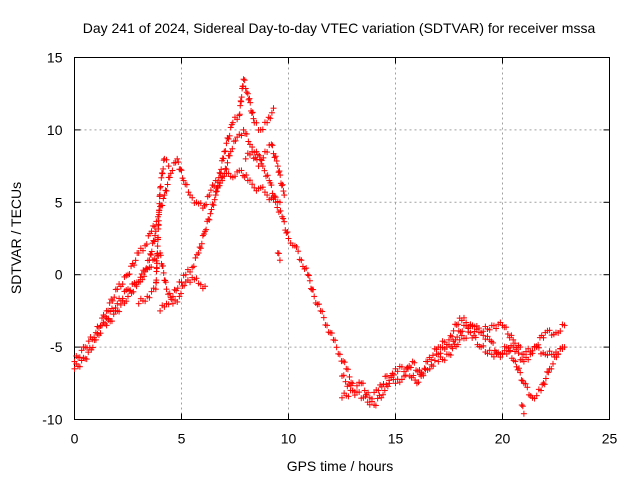  I want to click on x-tick-label: 5, so click(182, 439).